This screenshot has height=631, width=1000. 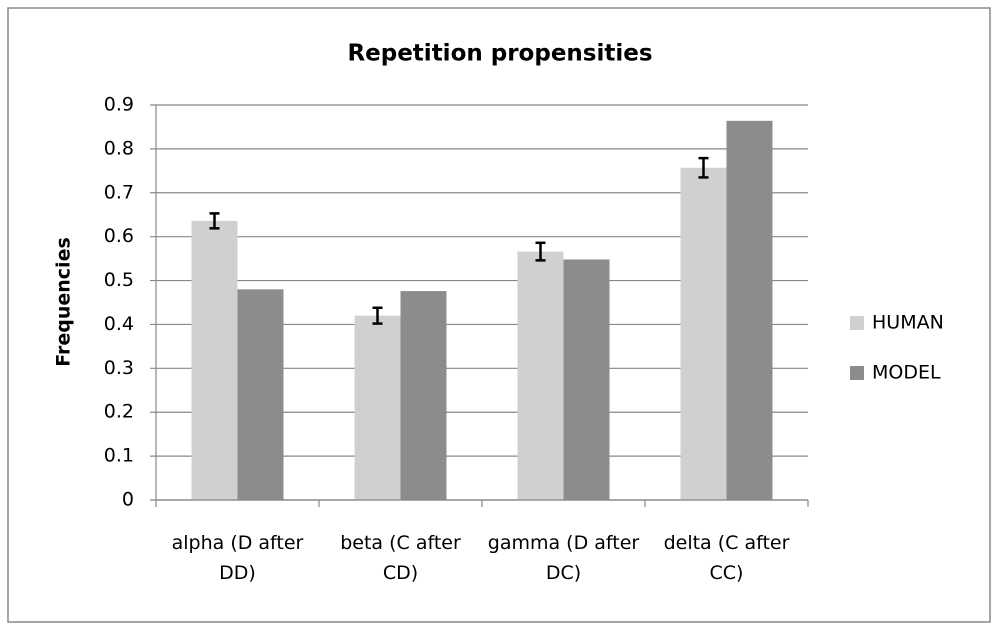 I want to click on x-tick-label: delta (C after CC), so click(x=726, y=558).